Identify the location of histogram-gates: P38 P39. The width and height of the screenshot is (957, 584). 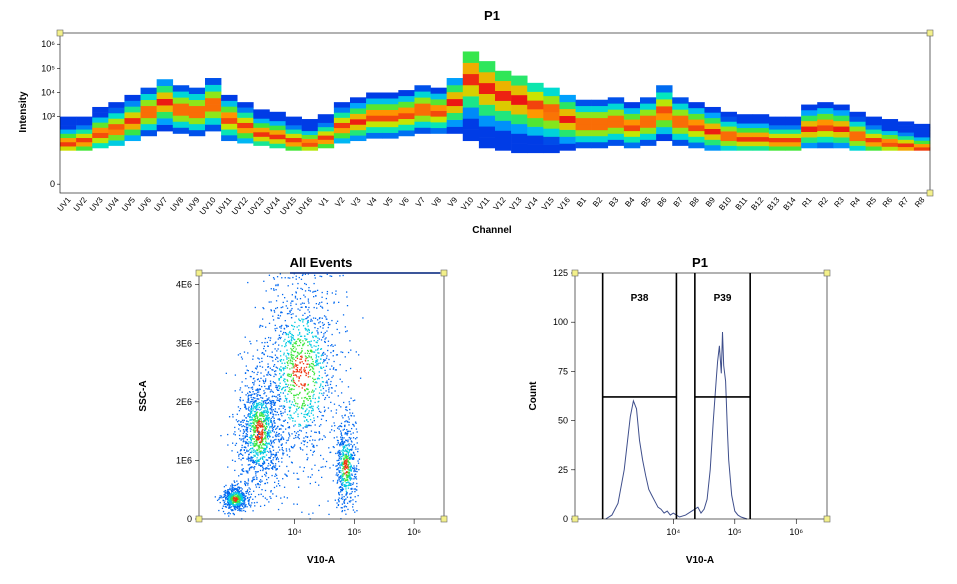
(676, 396).